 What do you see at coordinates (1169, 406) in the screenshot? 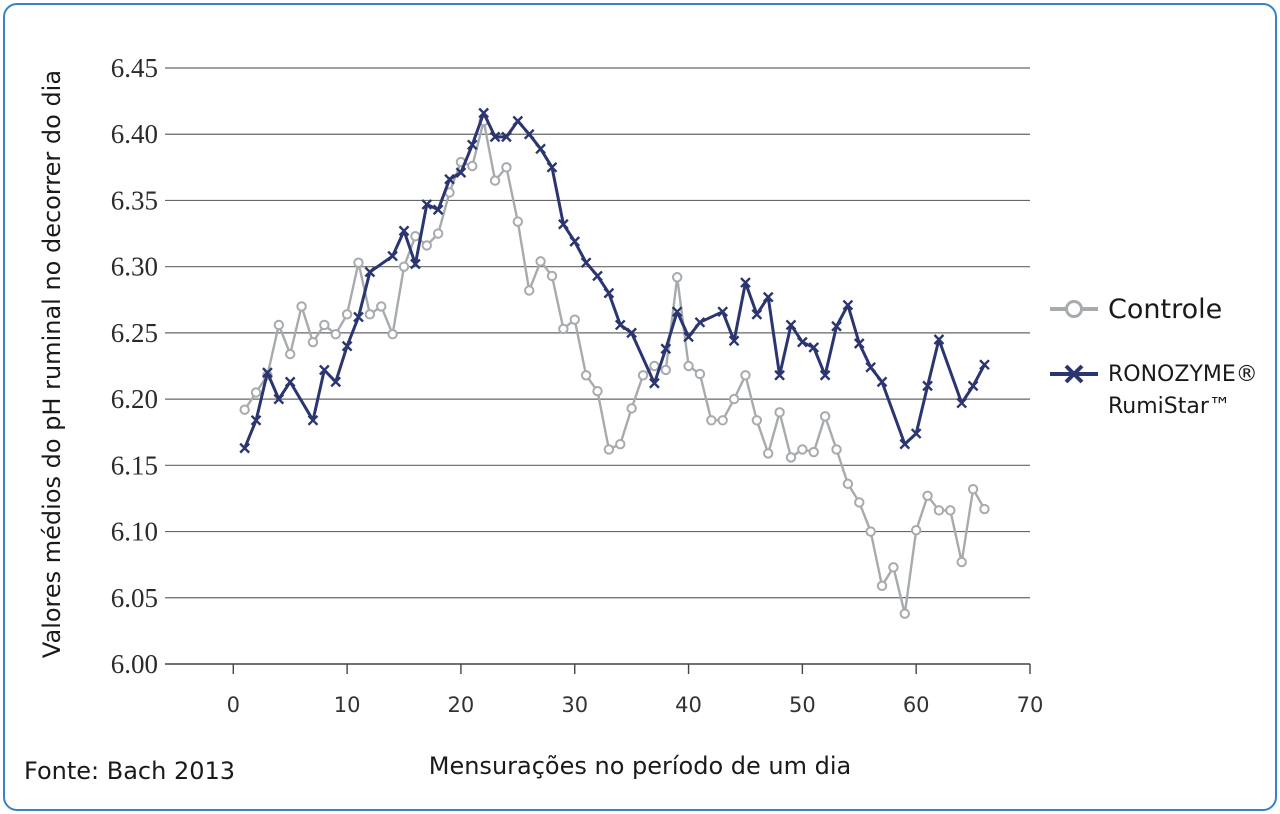
I see `legend-label-ronozyme-line2: RumiStar™` at bounding box center [1169, 406].